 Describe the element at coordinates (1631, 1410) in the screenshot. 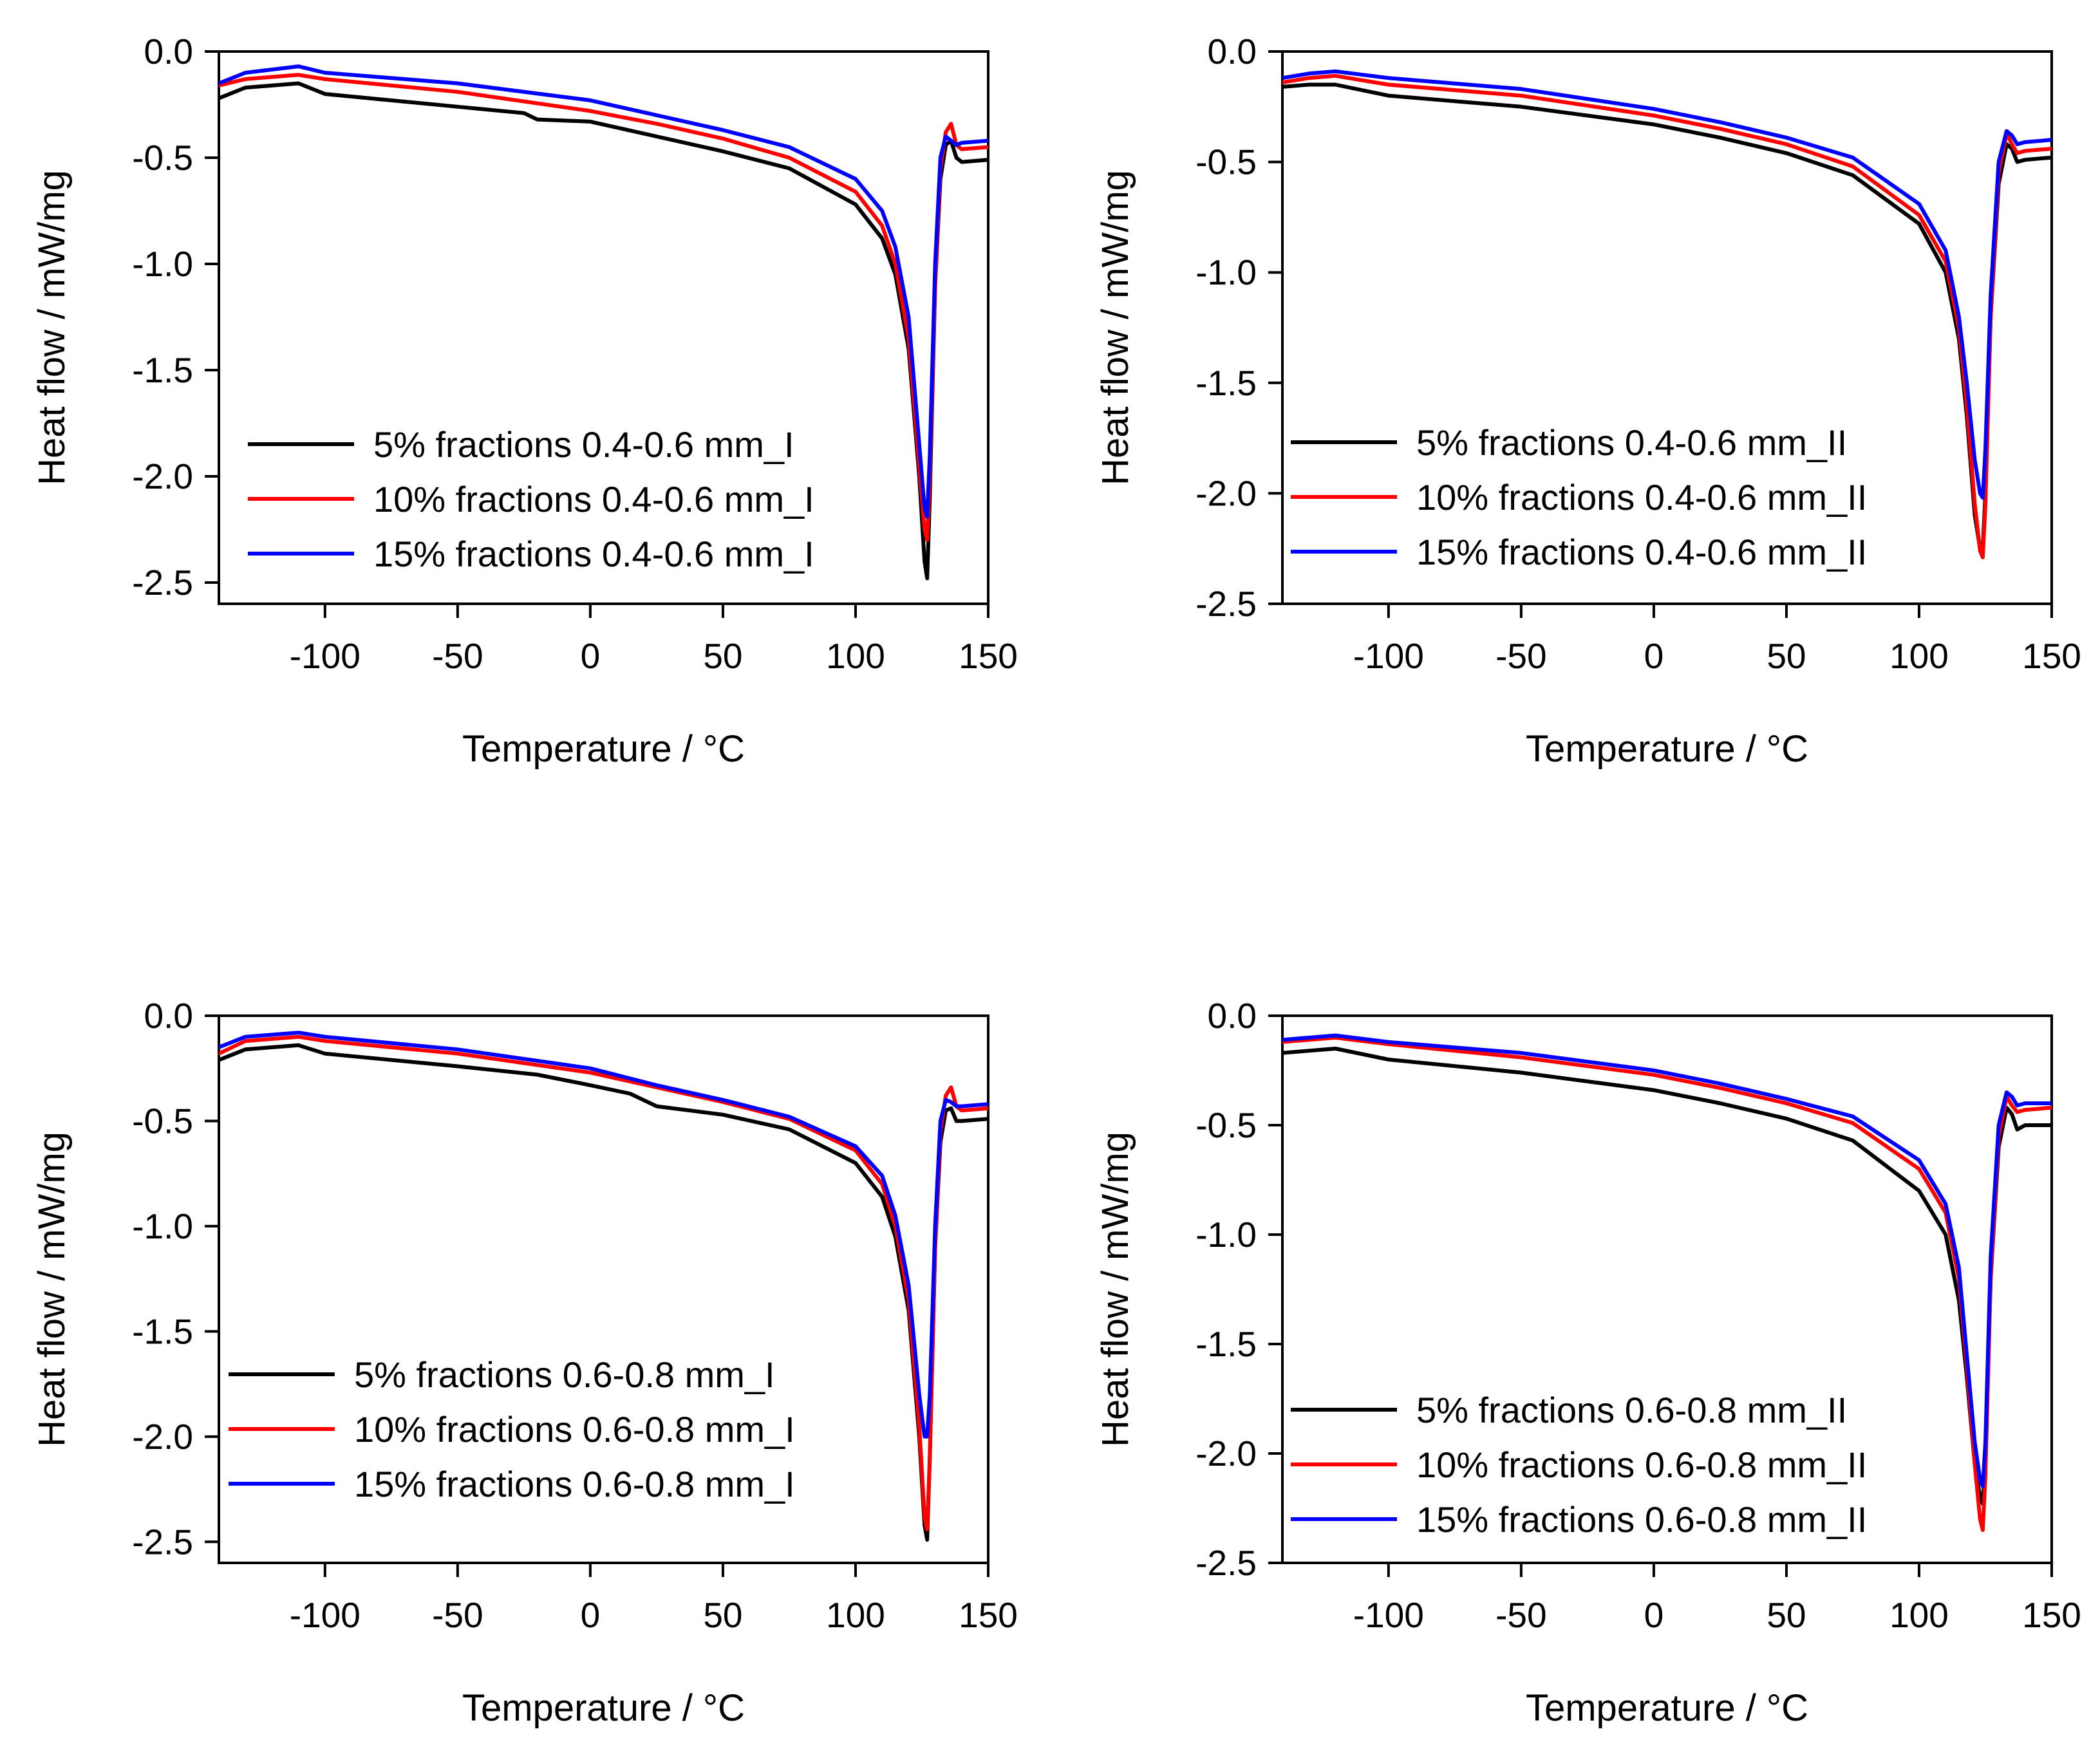

I see `legend-label: 5% fractions 0.6-0.8 mm_II` at that location.